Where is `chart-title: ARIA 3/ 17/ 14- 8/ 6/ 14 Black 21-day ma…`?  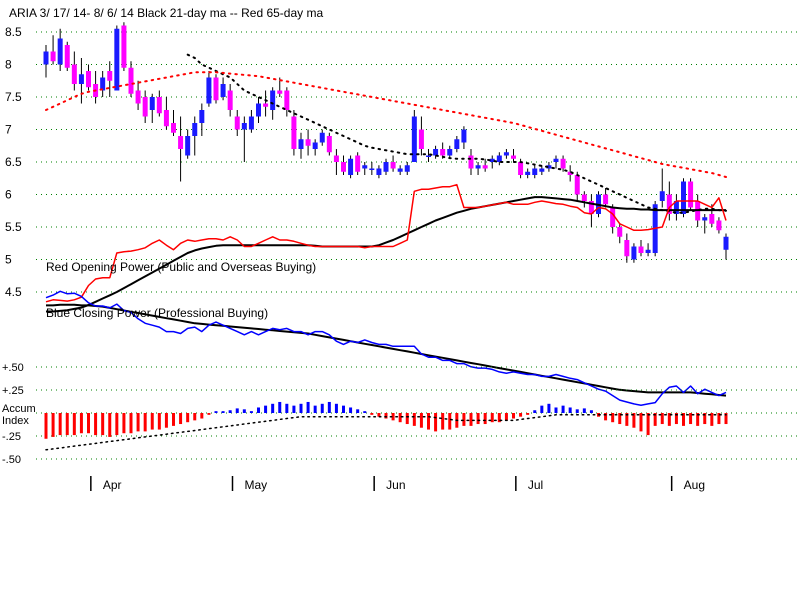
chart-title: ARIA 3/ 17/ 14- 8/ 6/ 14 Black 21-day ma… is located at coordinates (166, 13).